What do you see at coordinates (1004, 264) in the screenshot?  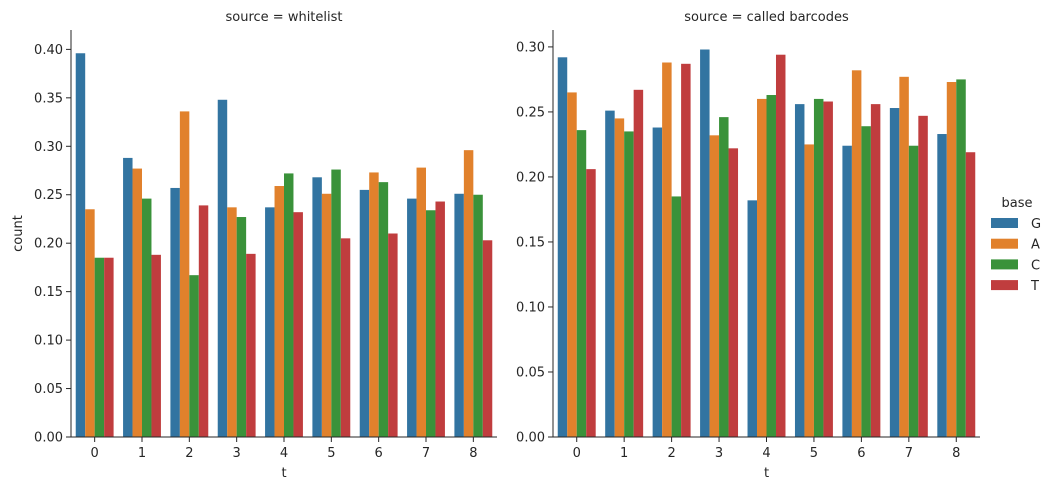 I see `legend-swatch-C` at bounding box center [1004, 264].